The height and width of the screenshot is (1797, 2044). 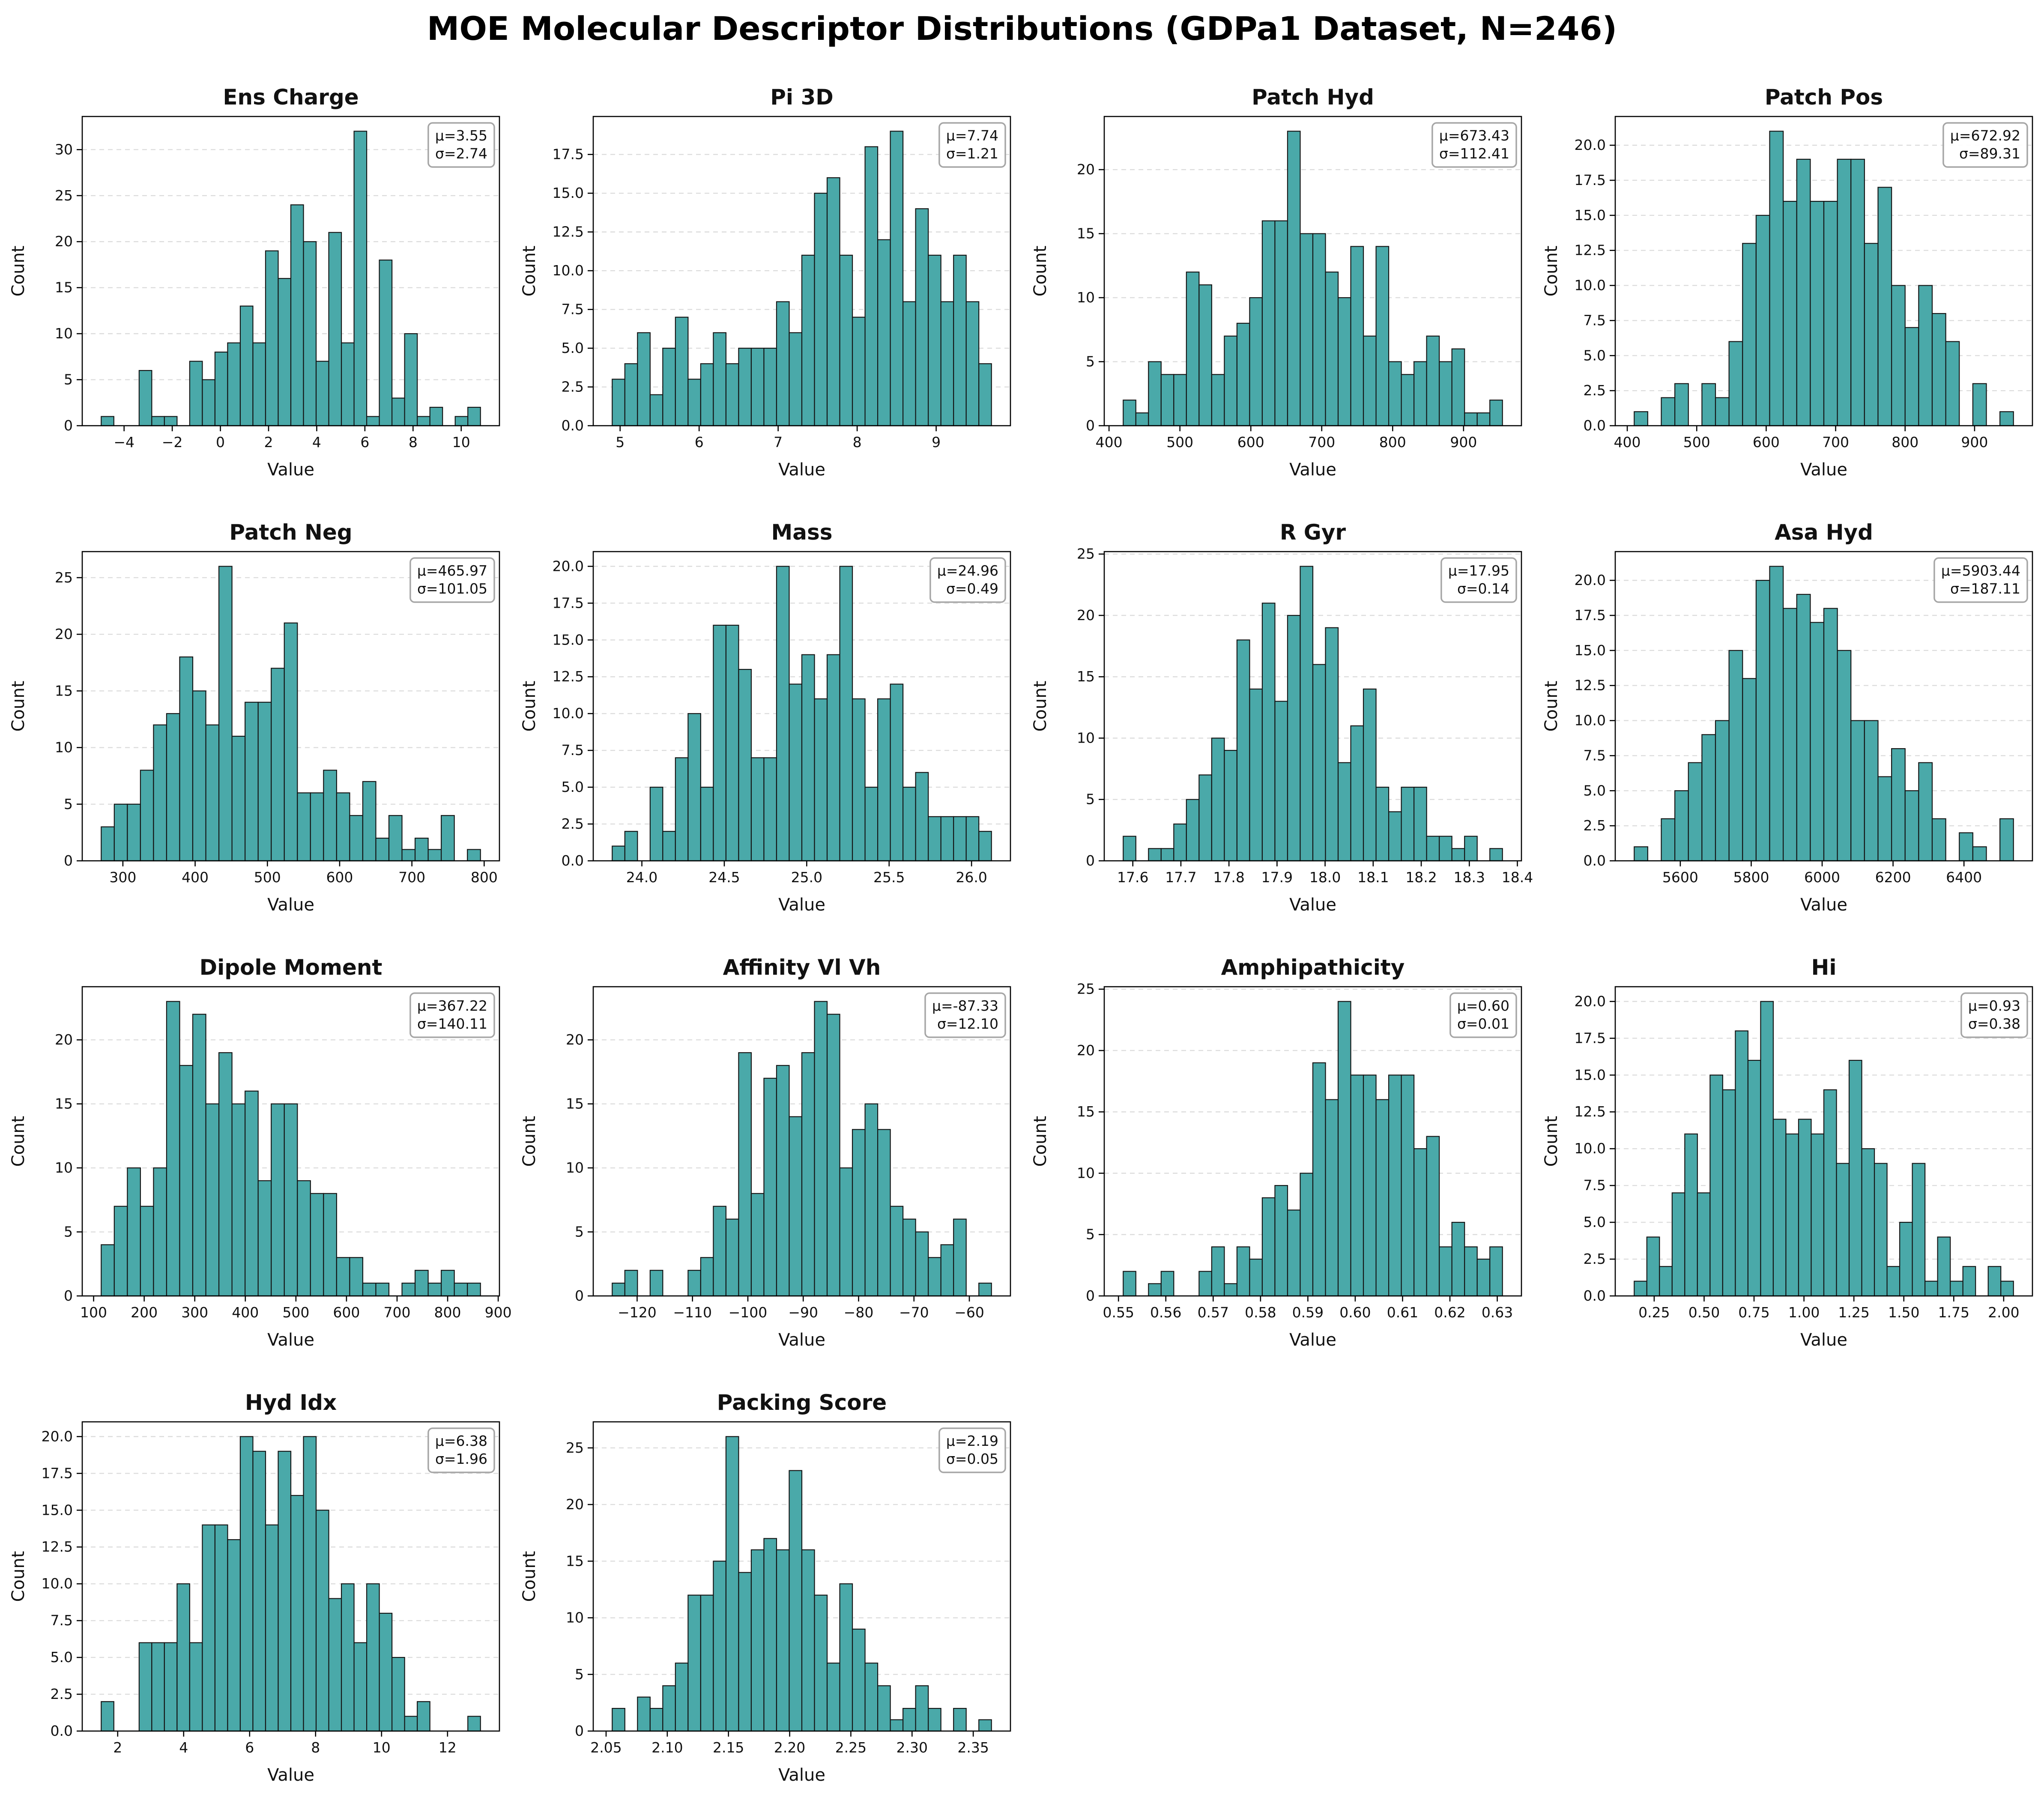 What do you see at coordinates (1463, 443) in the screenshot?
I see `x-tick-label: 900` at bounding box center [1463, 443].